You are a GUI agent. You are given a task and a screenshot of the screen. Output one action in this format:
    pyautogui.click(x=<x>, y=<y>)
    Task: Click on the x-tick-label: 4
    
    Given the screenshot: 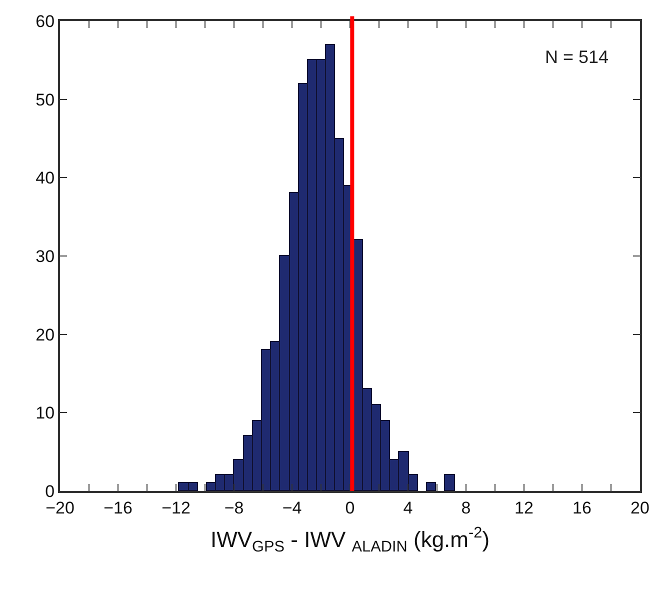 What is the action you would take?
    pyautogui.click(x=408, y=508)
    